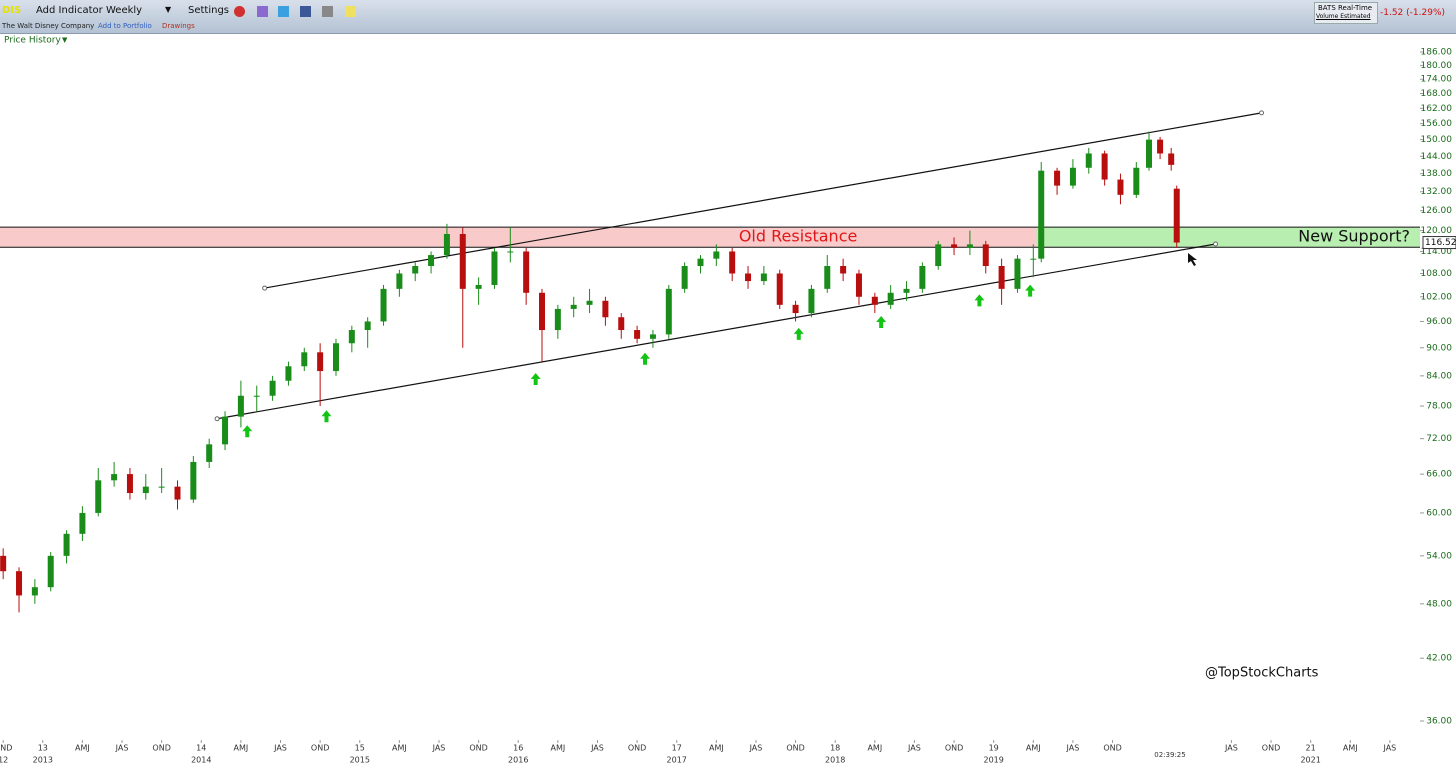  I want to click on y-tick-label: 150.00, so click(1437, 140).